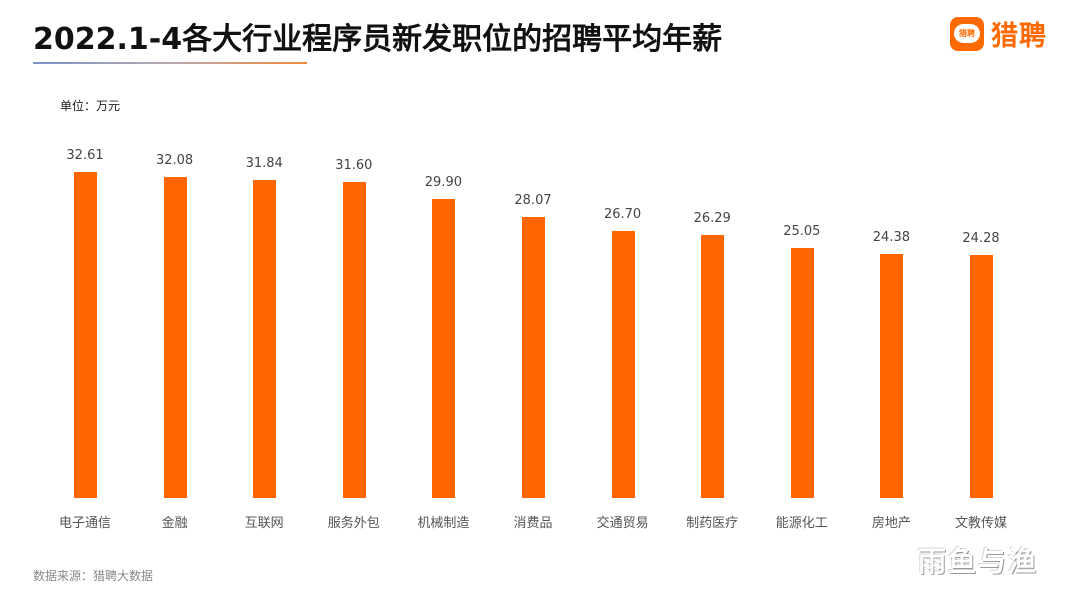 The height and width of the screenshot is (599, 1071). I want to click on bar-group: 24.28 文教传媒, so click(981, 330).